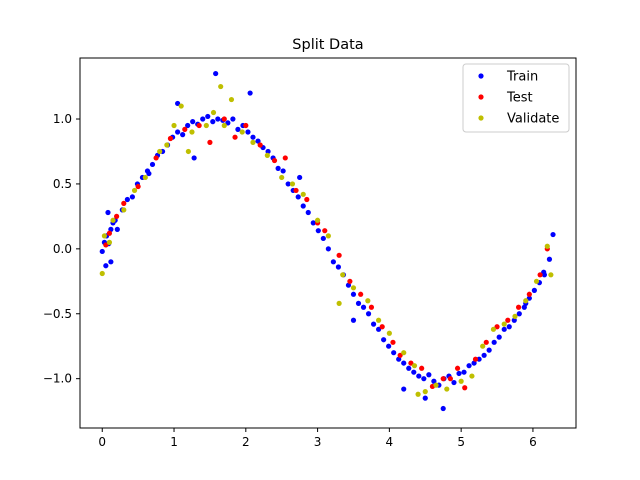 The width and height of the screenshot is (640, 480). I want to click on legend-marker-test, so click(481, 97).